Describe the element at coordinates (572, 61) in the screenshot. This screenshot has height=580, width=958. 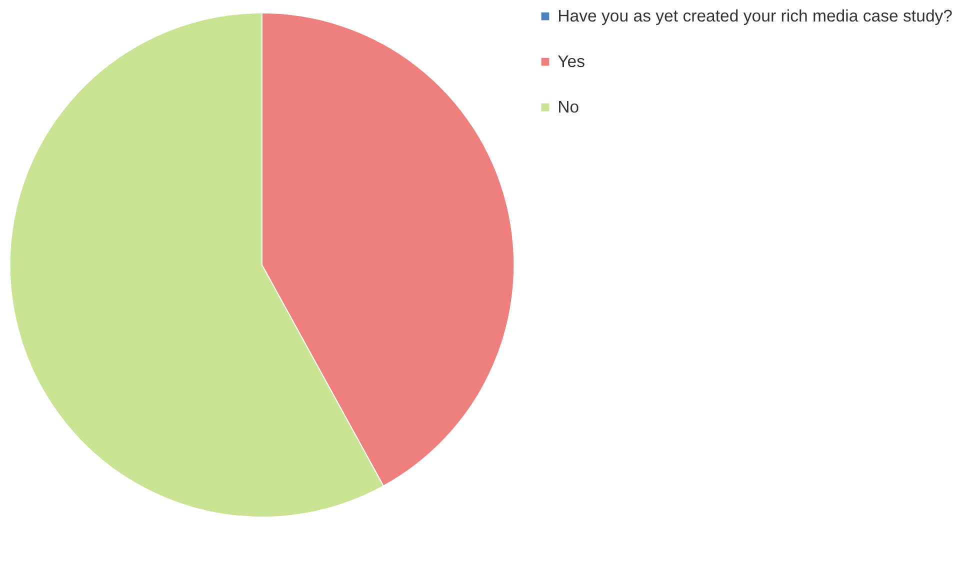
I see `legend-label: Yes` at that location.